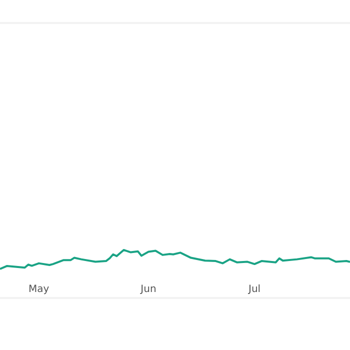 This screenshot has width=350, height=350. Describe the element at coordinates (148, 290) in the screenshot. I see `x-tick-label: Jun` at that location.